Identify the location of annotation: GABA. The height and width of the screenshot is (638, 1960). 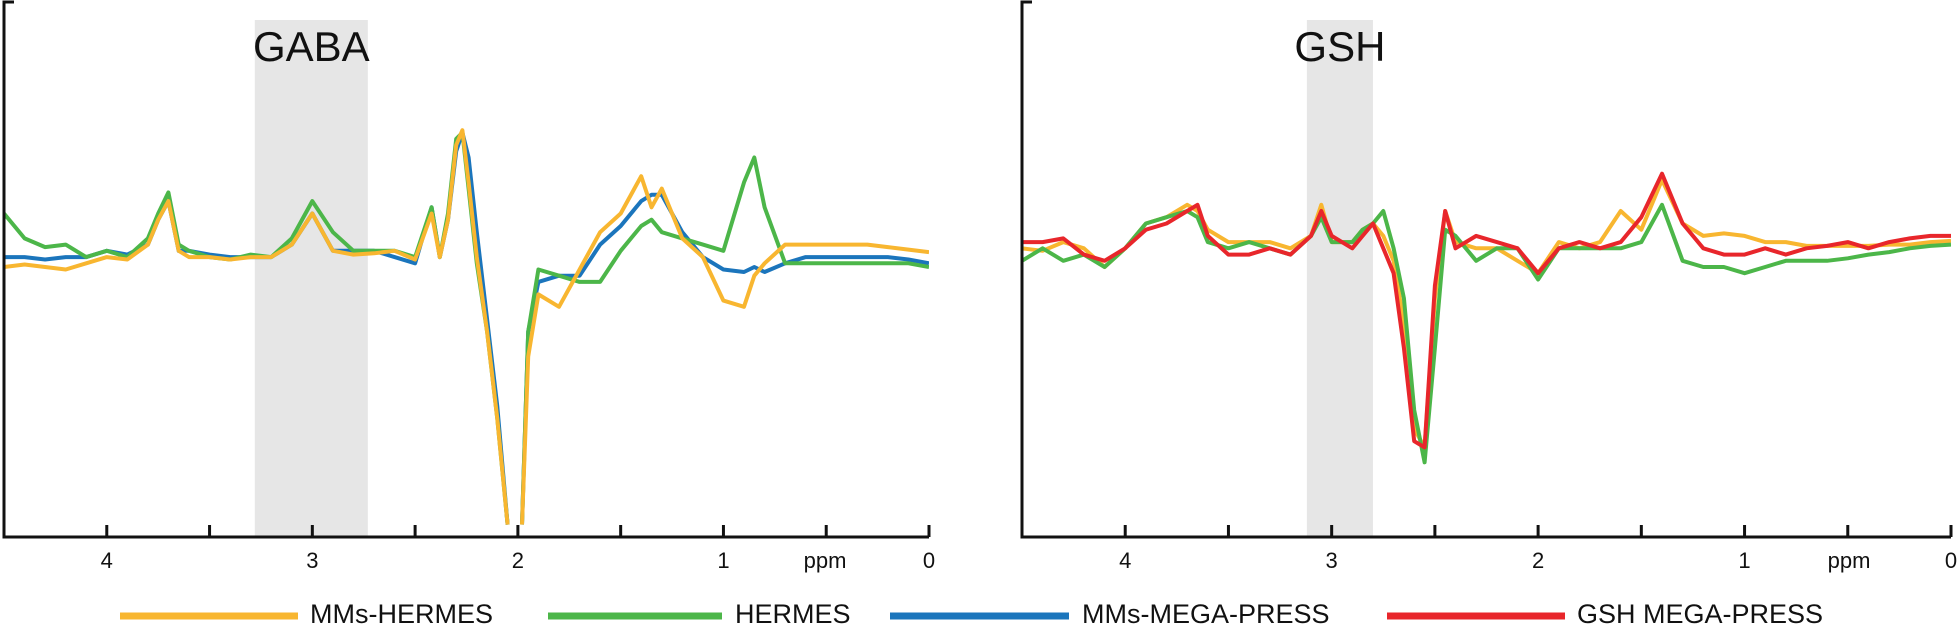
(311, 46).